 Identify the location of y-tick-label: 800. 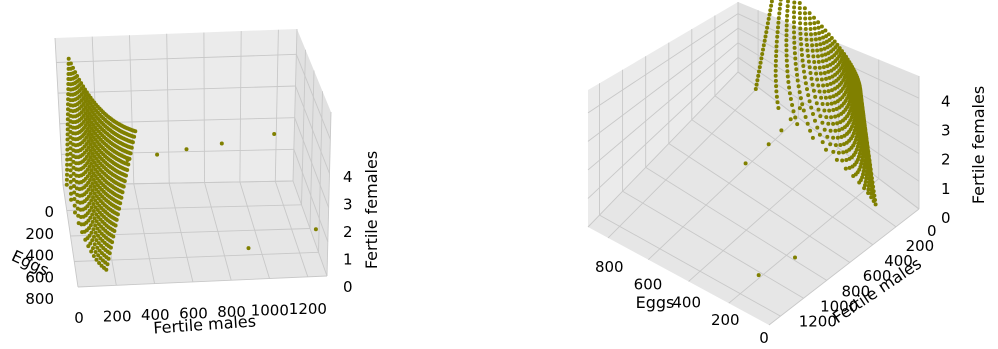
(39, 299).